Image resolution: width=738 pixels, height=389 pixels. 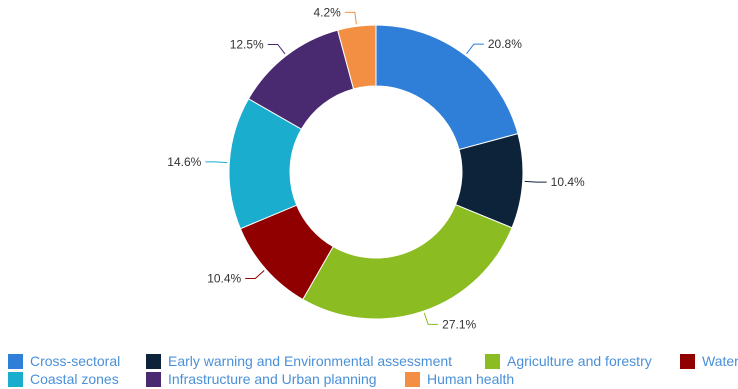 I want to click on legend-item-cross-sectoral: Cross-sectoral, so click(x=64, y=361).